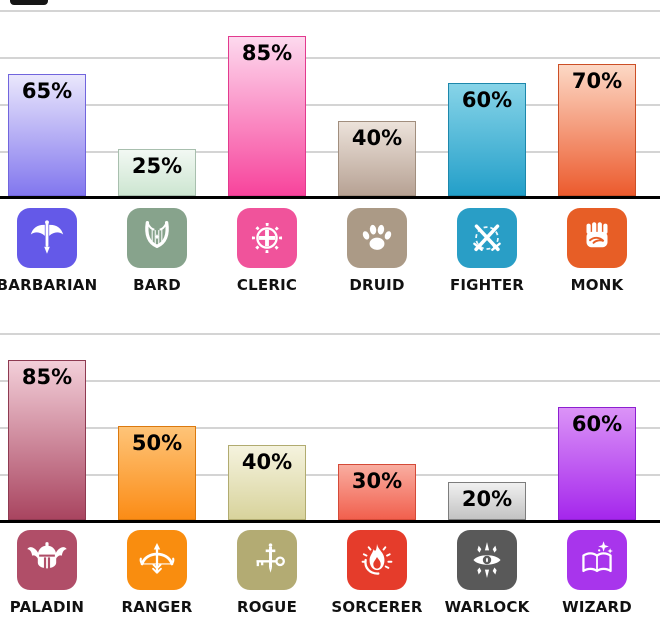  Describe the element at coordinates (47, 91) in the screenshot. I see `bar-value-label: 65%` at that location.